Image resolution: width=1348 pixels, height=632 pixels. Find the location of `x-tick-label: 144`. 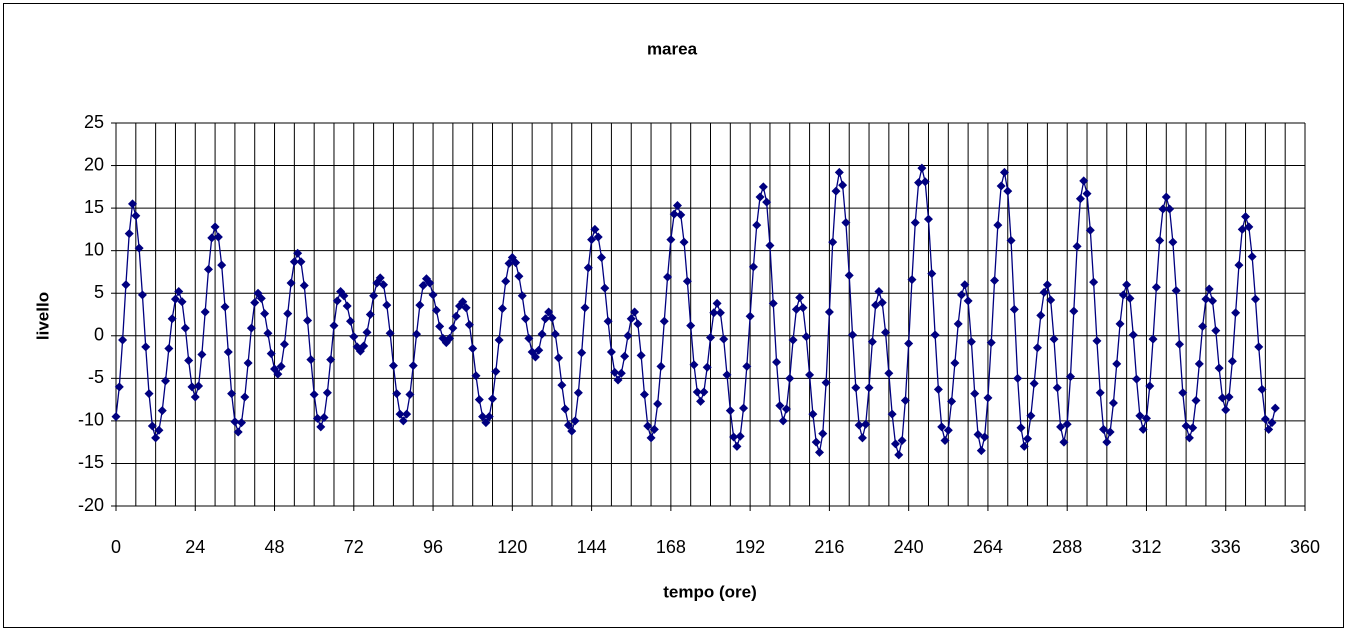

x-tick-label: 144 is located at coordinates (592, 547).